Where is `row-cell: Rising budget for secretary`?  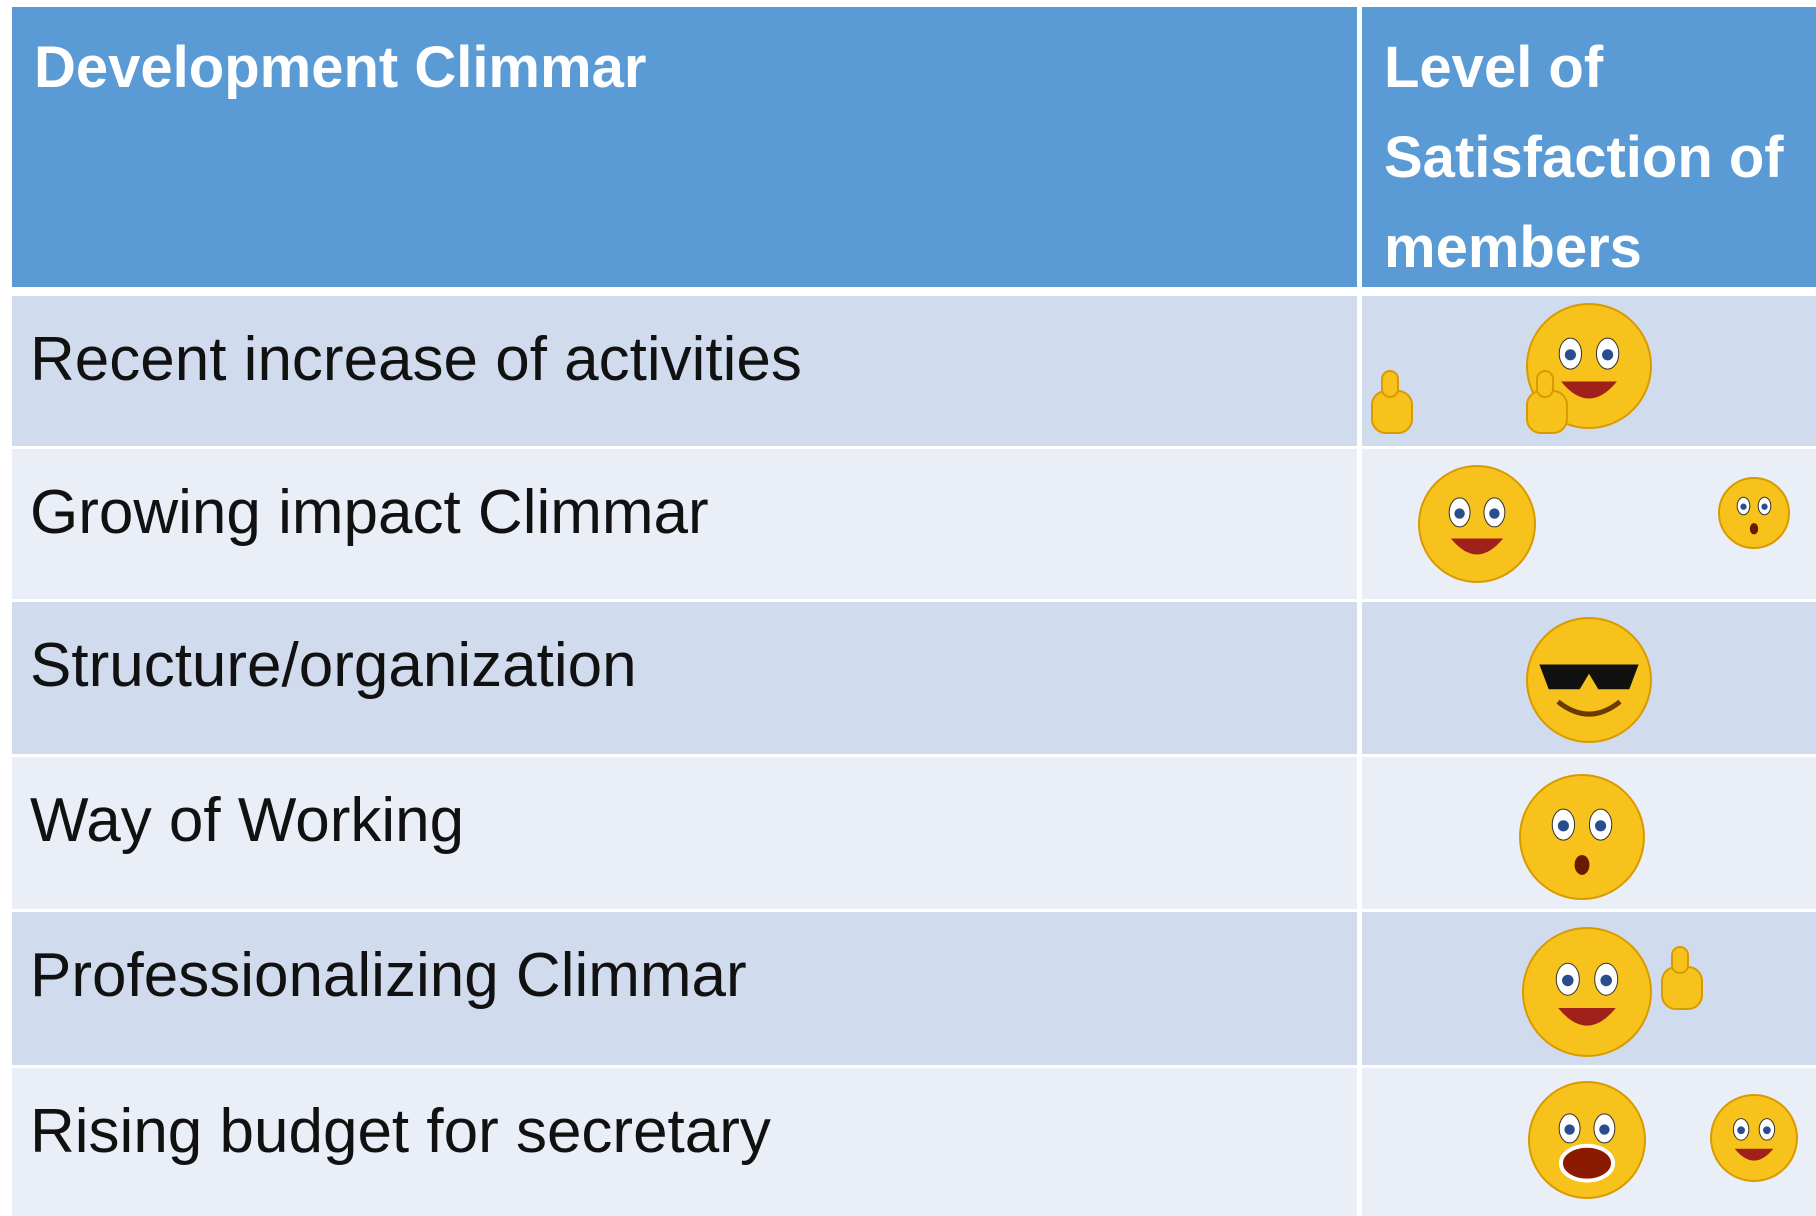 row-cell: Rising budget for secretary is located at coordinates (684, 1142).